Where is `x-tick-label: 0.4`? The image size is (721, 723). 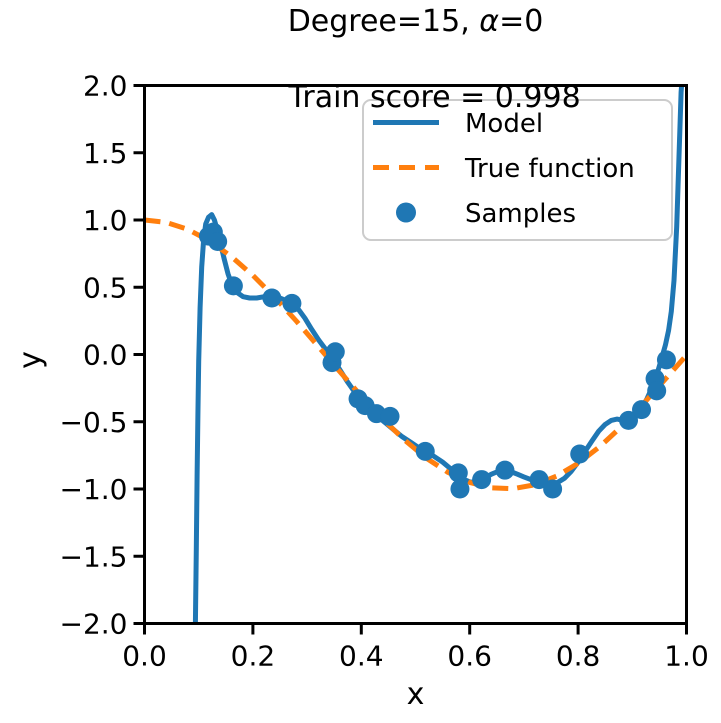 x-tick-label: 0.4 is located at coordinates (361, 656).